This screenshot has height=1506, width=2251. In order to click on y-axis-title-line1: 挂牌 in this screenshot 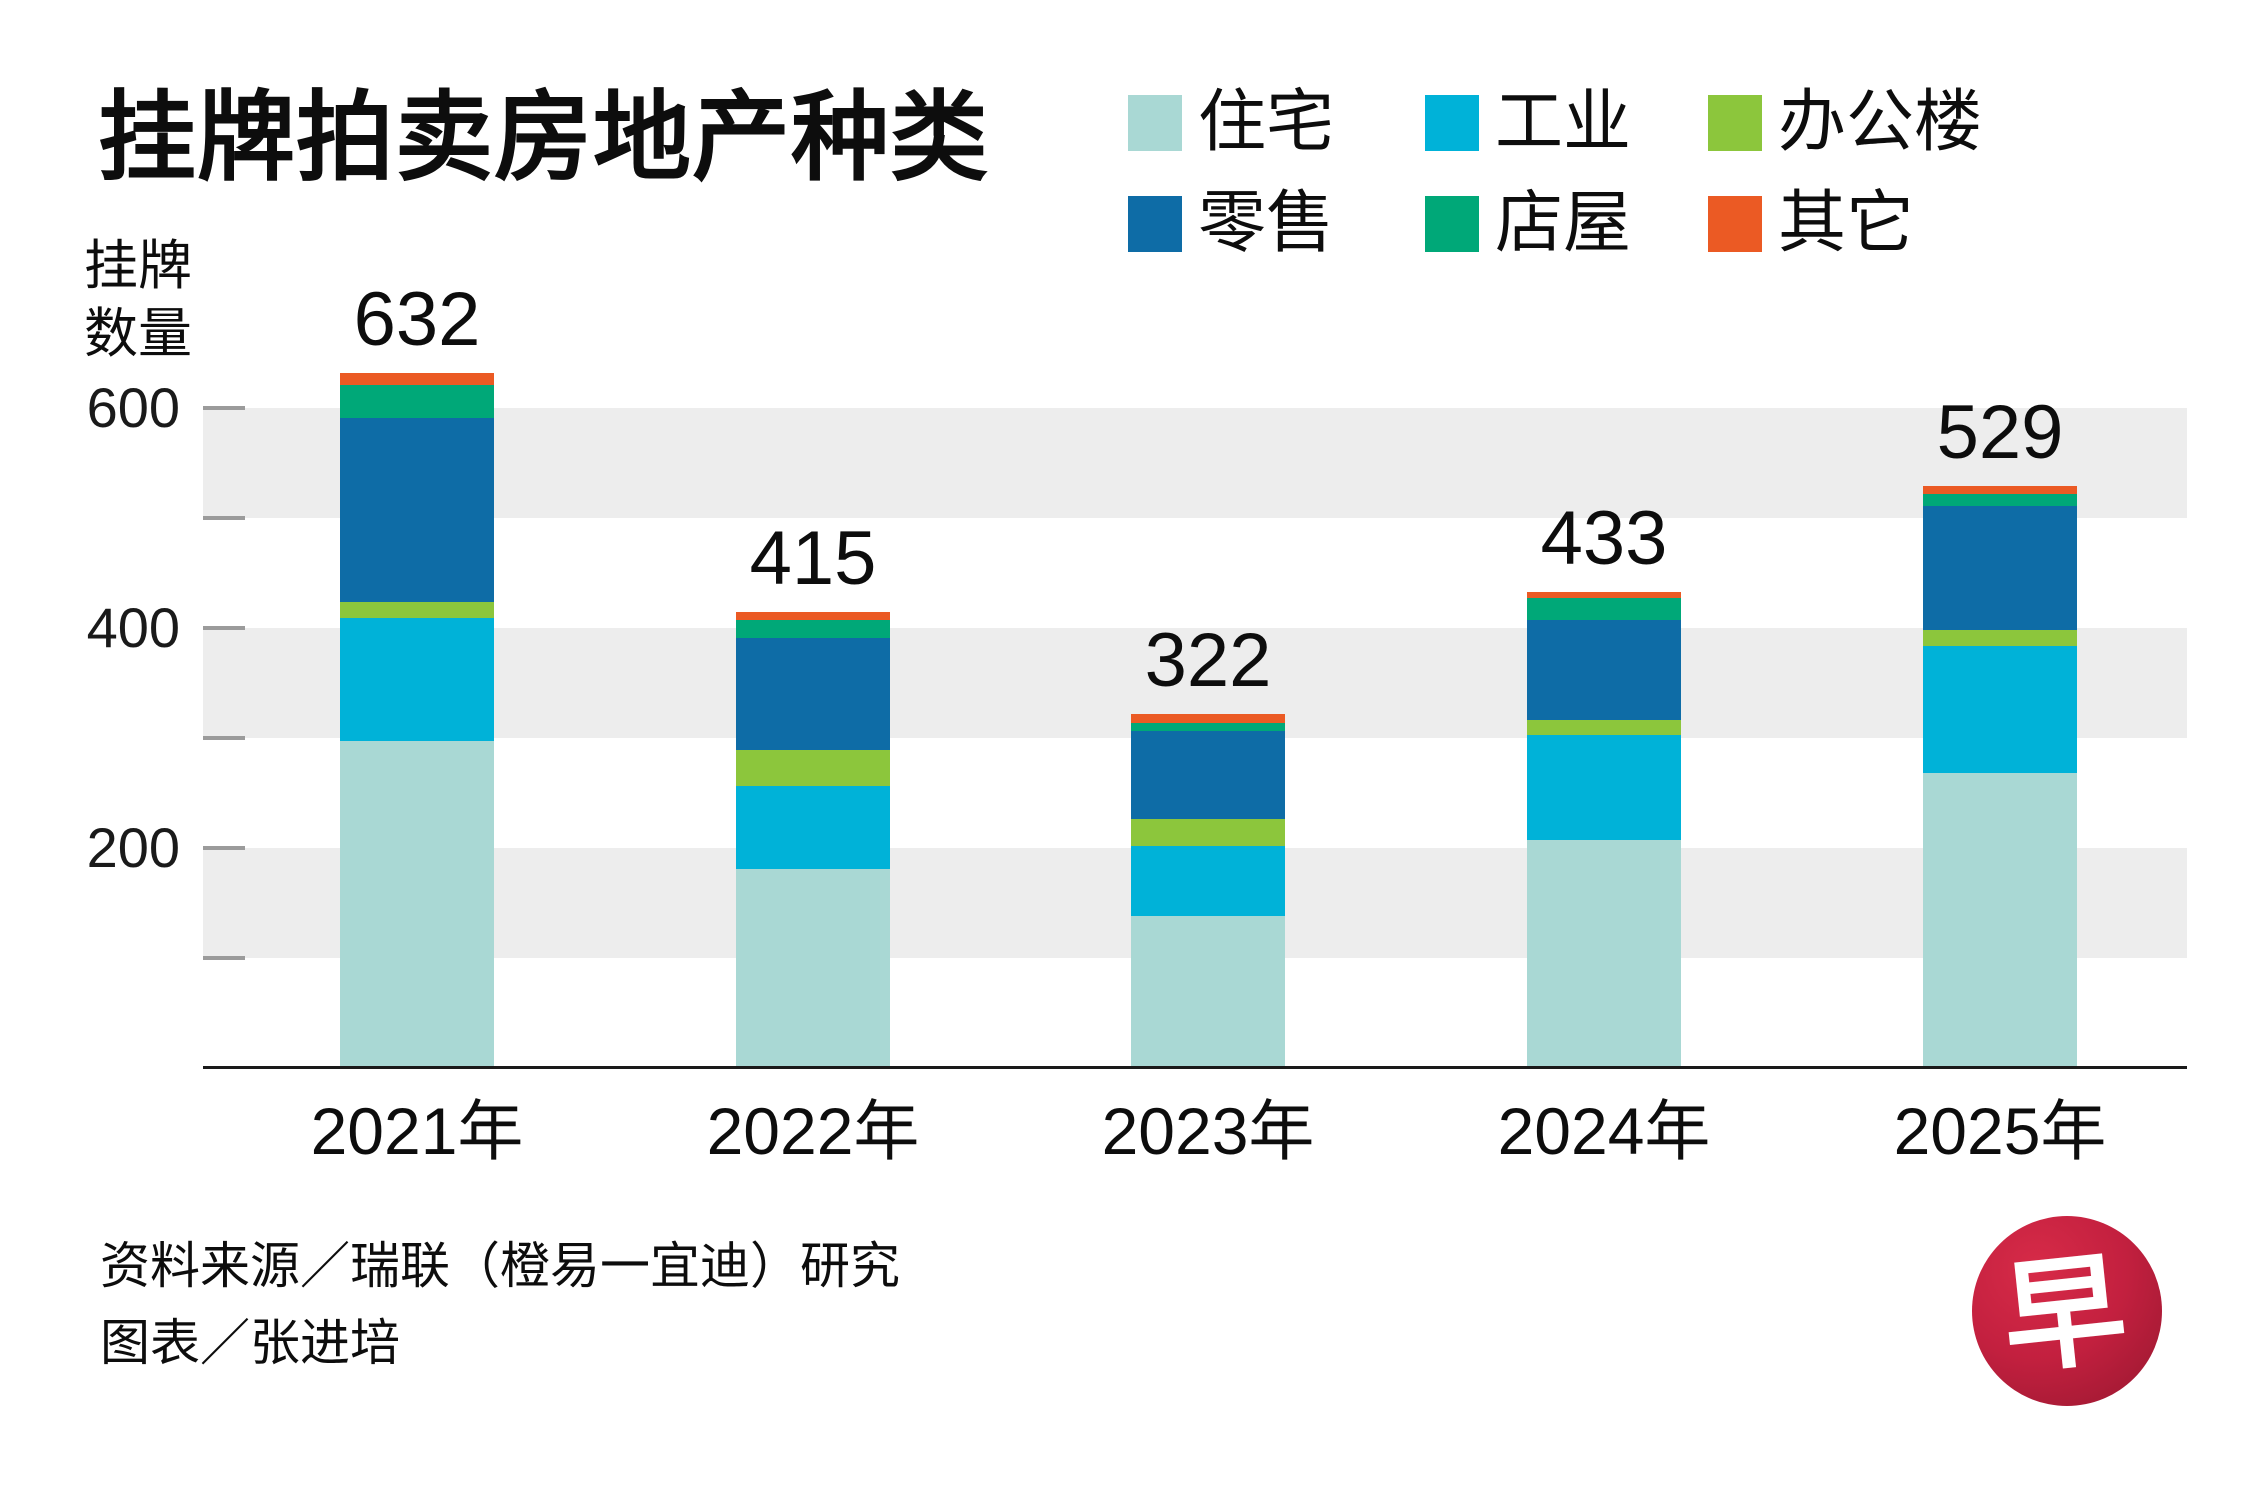, I will do `click(138, 266)`.